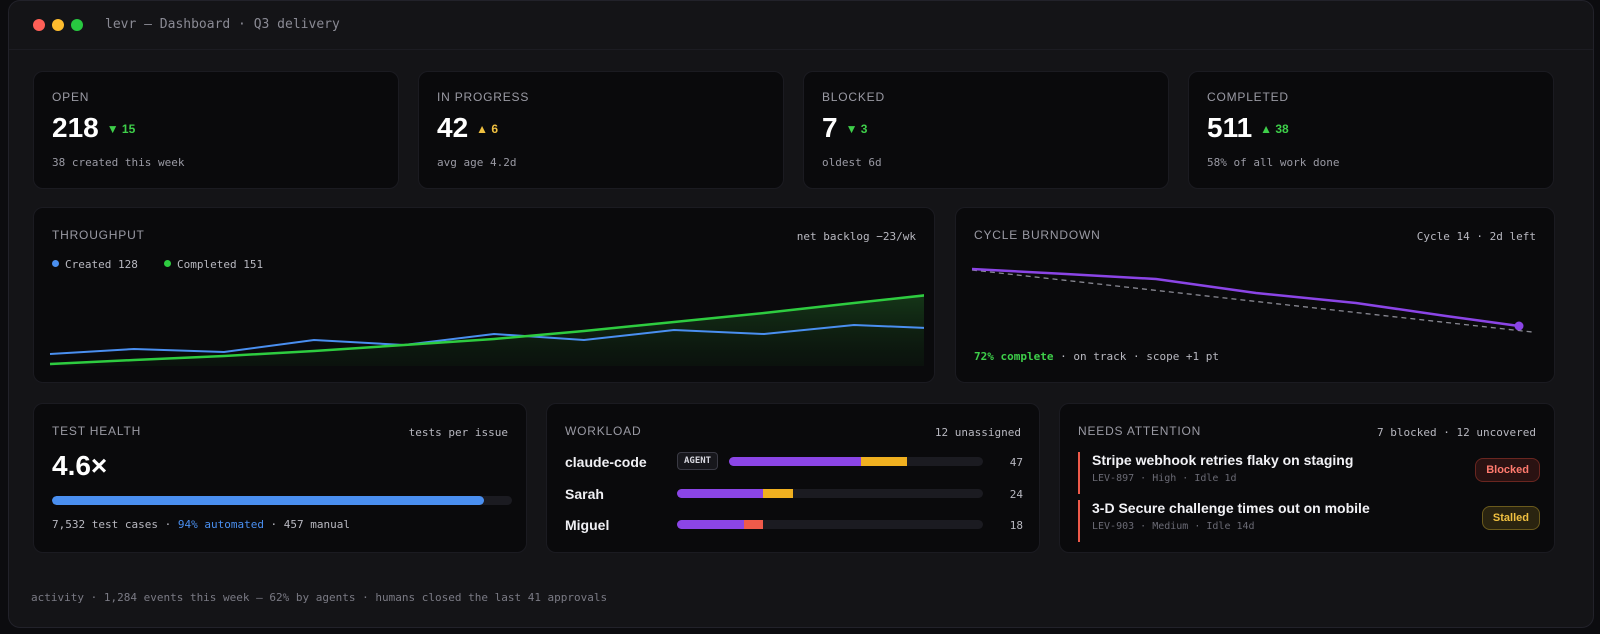 The image size is (1600, 634). What do you see at coordinates (1231, 508) in the screenshot?
I see `issue-title: 3-D Secure challenge times out on mobile` at bounding box center [1231, 508].